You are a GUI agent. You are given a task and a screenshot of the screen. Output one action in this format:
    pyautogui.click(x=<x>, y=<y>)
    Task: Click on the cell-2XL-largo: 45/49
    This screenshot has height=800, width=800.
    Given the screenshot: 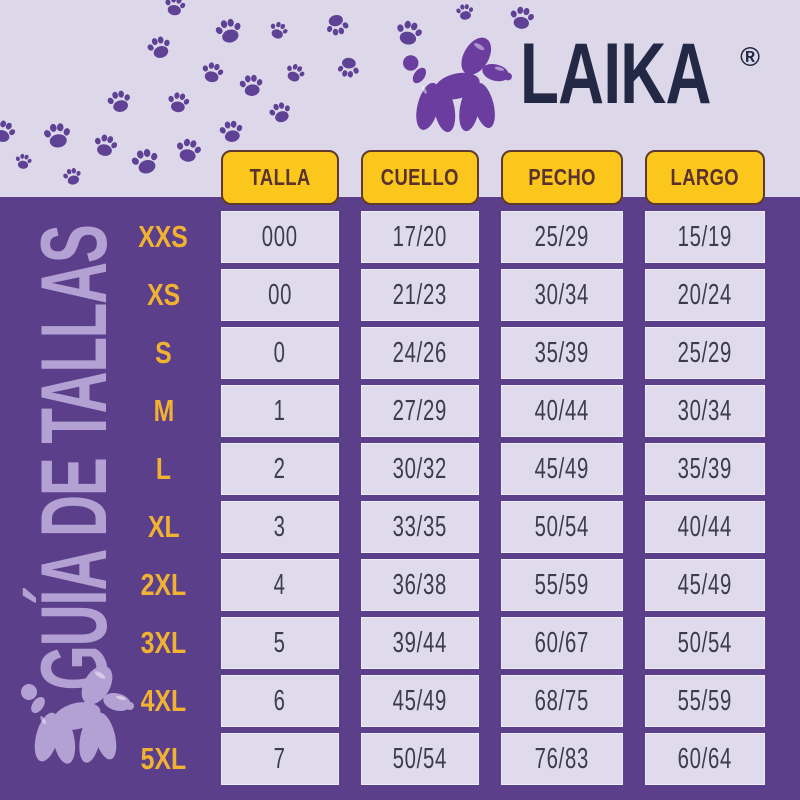 What is the action you would take?
    pyautogui.click(x=705, y=585)
    